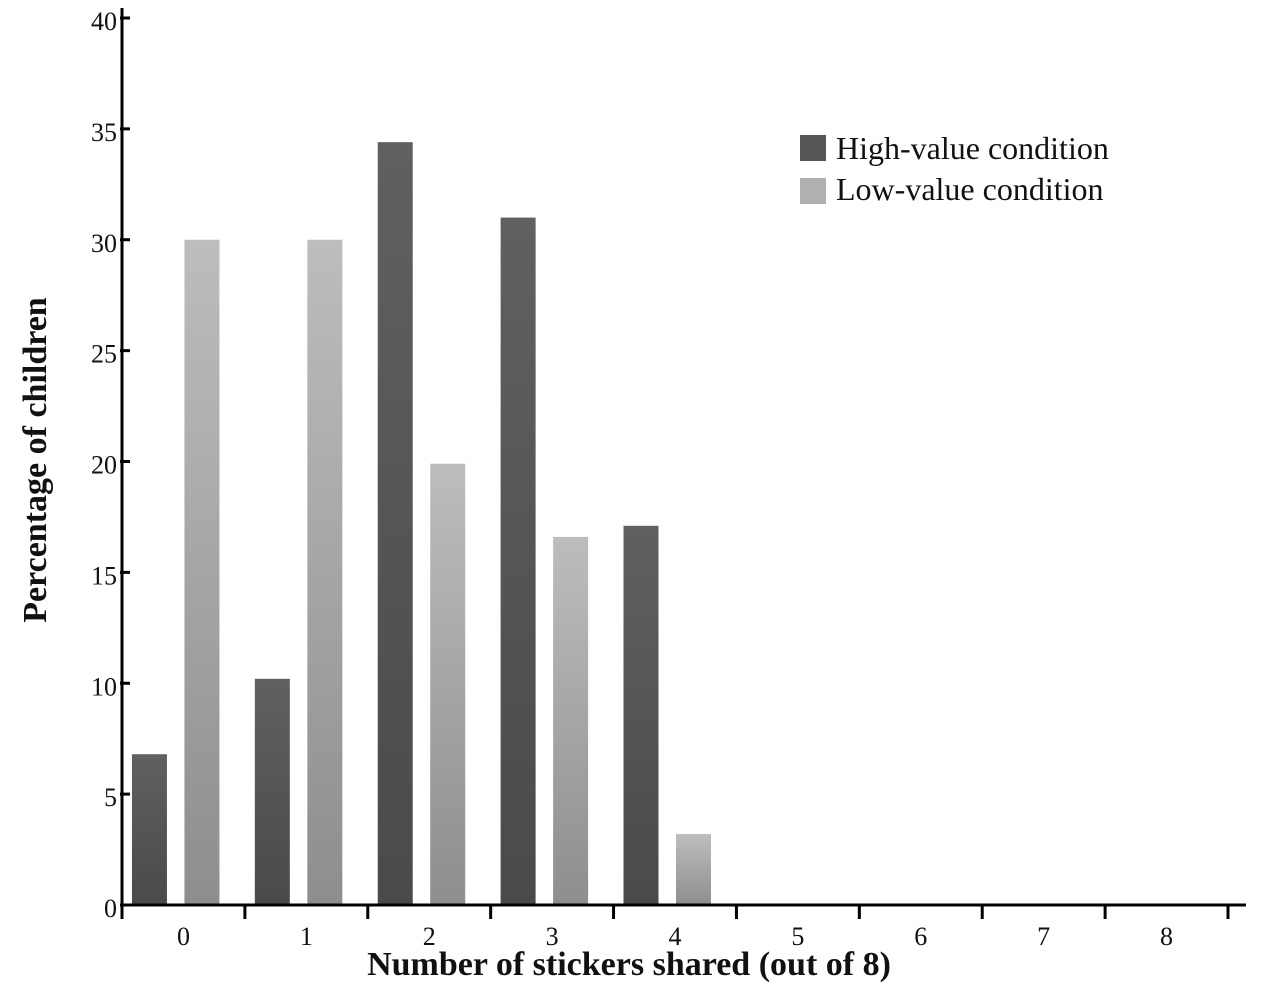  What do you see at coordinates (972, 148) in the screenshot?
I see `legend-label-high-value: High-value condition` at bounding box center [972, 148].